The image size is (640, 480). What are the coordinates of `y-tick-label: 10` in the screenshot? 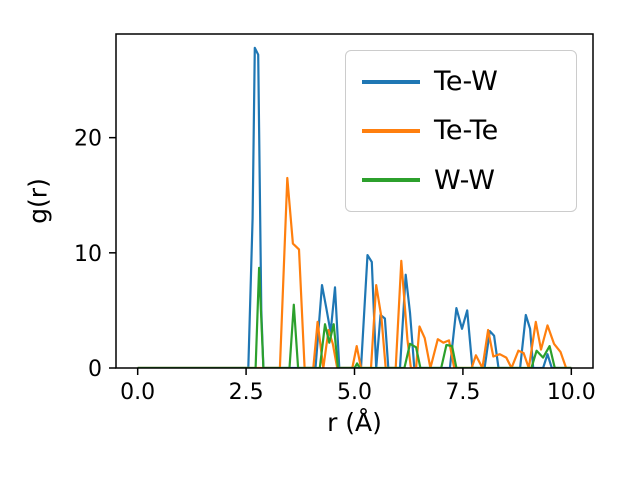 It's located at (88, 254).